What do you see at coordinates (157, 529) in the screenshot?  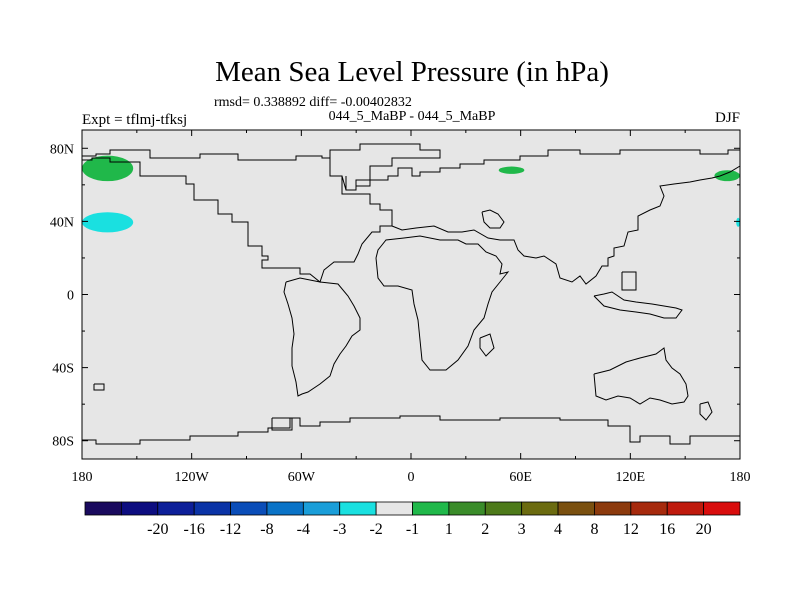 I see `colorbar-label: -20` at bounding box center [157, 529].